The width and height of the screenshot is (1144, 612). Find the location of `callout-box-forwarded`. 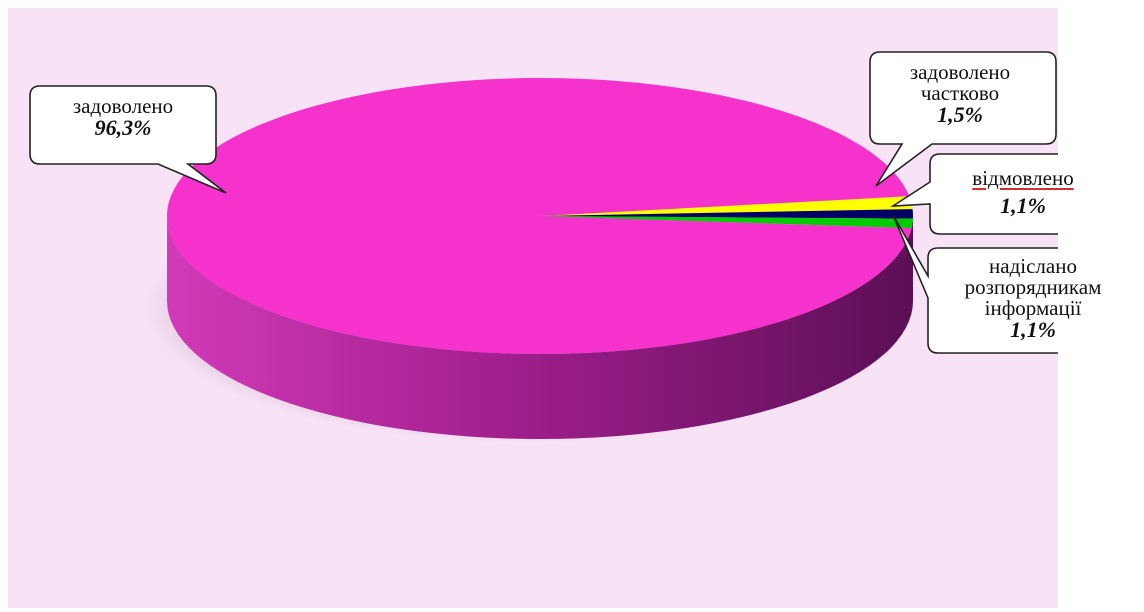

callout-box-forwarded is located at coordinates (975, 284).